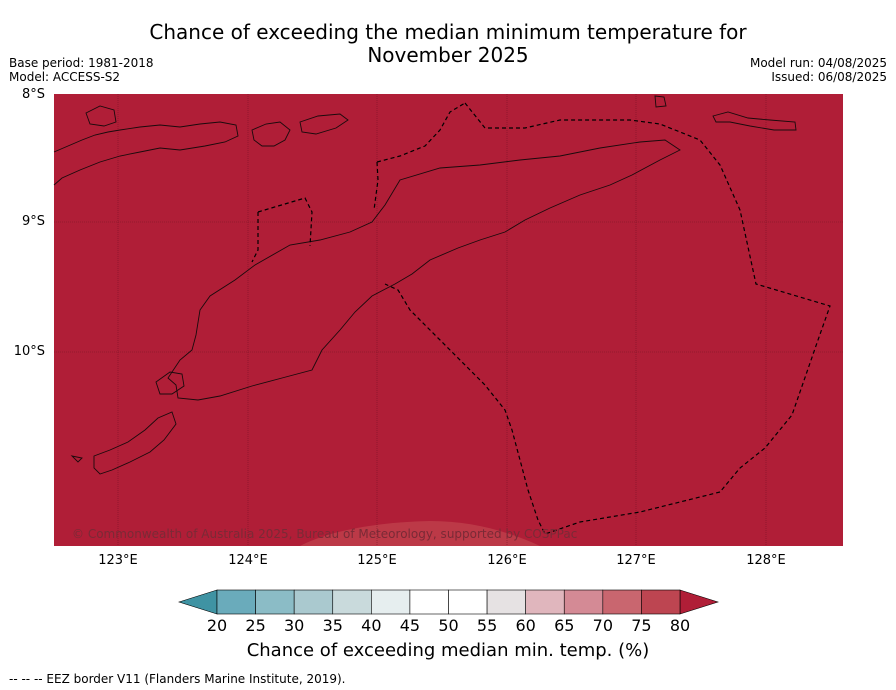 The image size is (896, 690). Describe the element at coordinates (29, 351) in the screenshot. I see `lat-label-10s: 10°S` at that location.